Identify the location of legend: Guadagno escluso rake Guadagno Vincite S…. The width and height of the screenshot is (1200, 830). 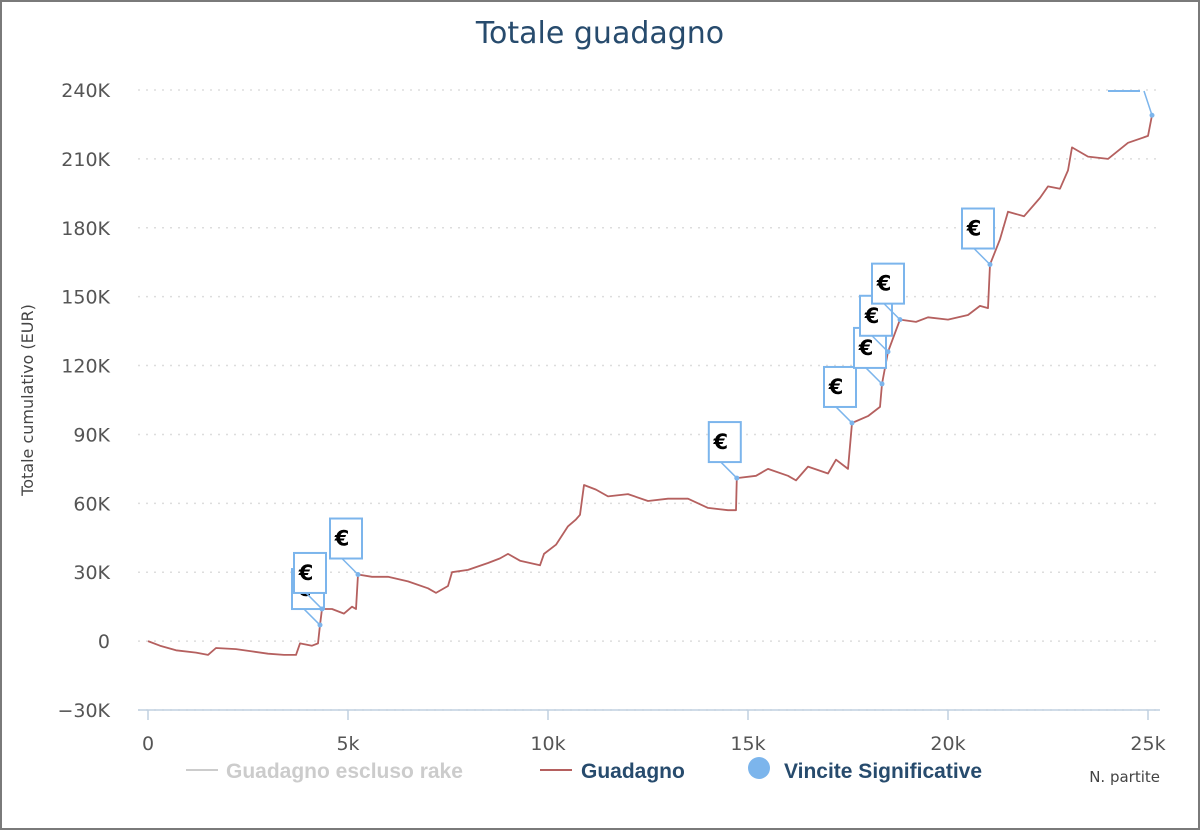
(584, 770).